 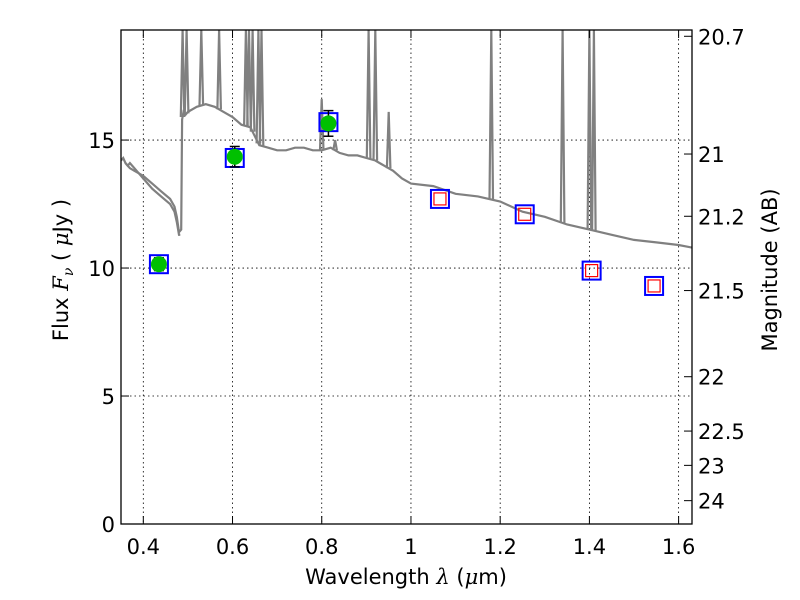 What do you see at coordinates (678, 547) in the screenshot?
I see `x-tick-label-6: 1.6` at bounding box center [678, 547].